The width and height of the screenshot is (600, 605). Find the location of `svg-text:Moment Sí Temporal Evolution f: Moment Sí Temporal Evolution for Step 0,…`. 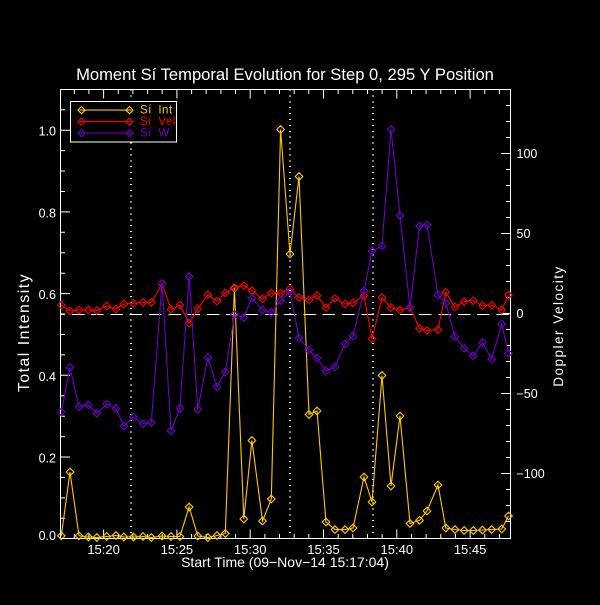

svg-text:Moment Sí Temporal Evolution f: Moment Sí Temporal Evolution for Step 0,… is located at coordinates (285, 74).